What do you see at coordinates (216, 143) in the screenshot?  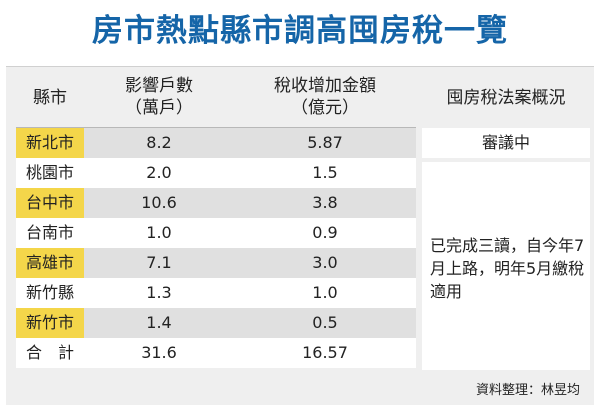 I see `table-row: 新北市 8.2 5.87` at bounding box center [216, 143].